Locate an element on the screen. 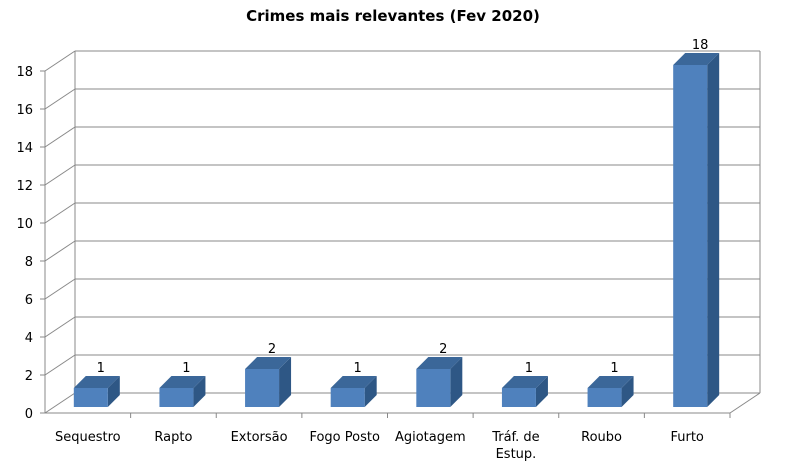 Image resolution: width=786 pixels, height=472 pixels. category-label: Sequestro is located at coordinates (88, 437).